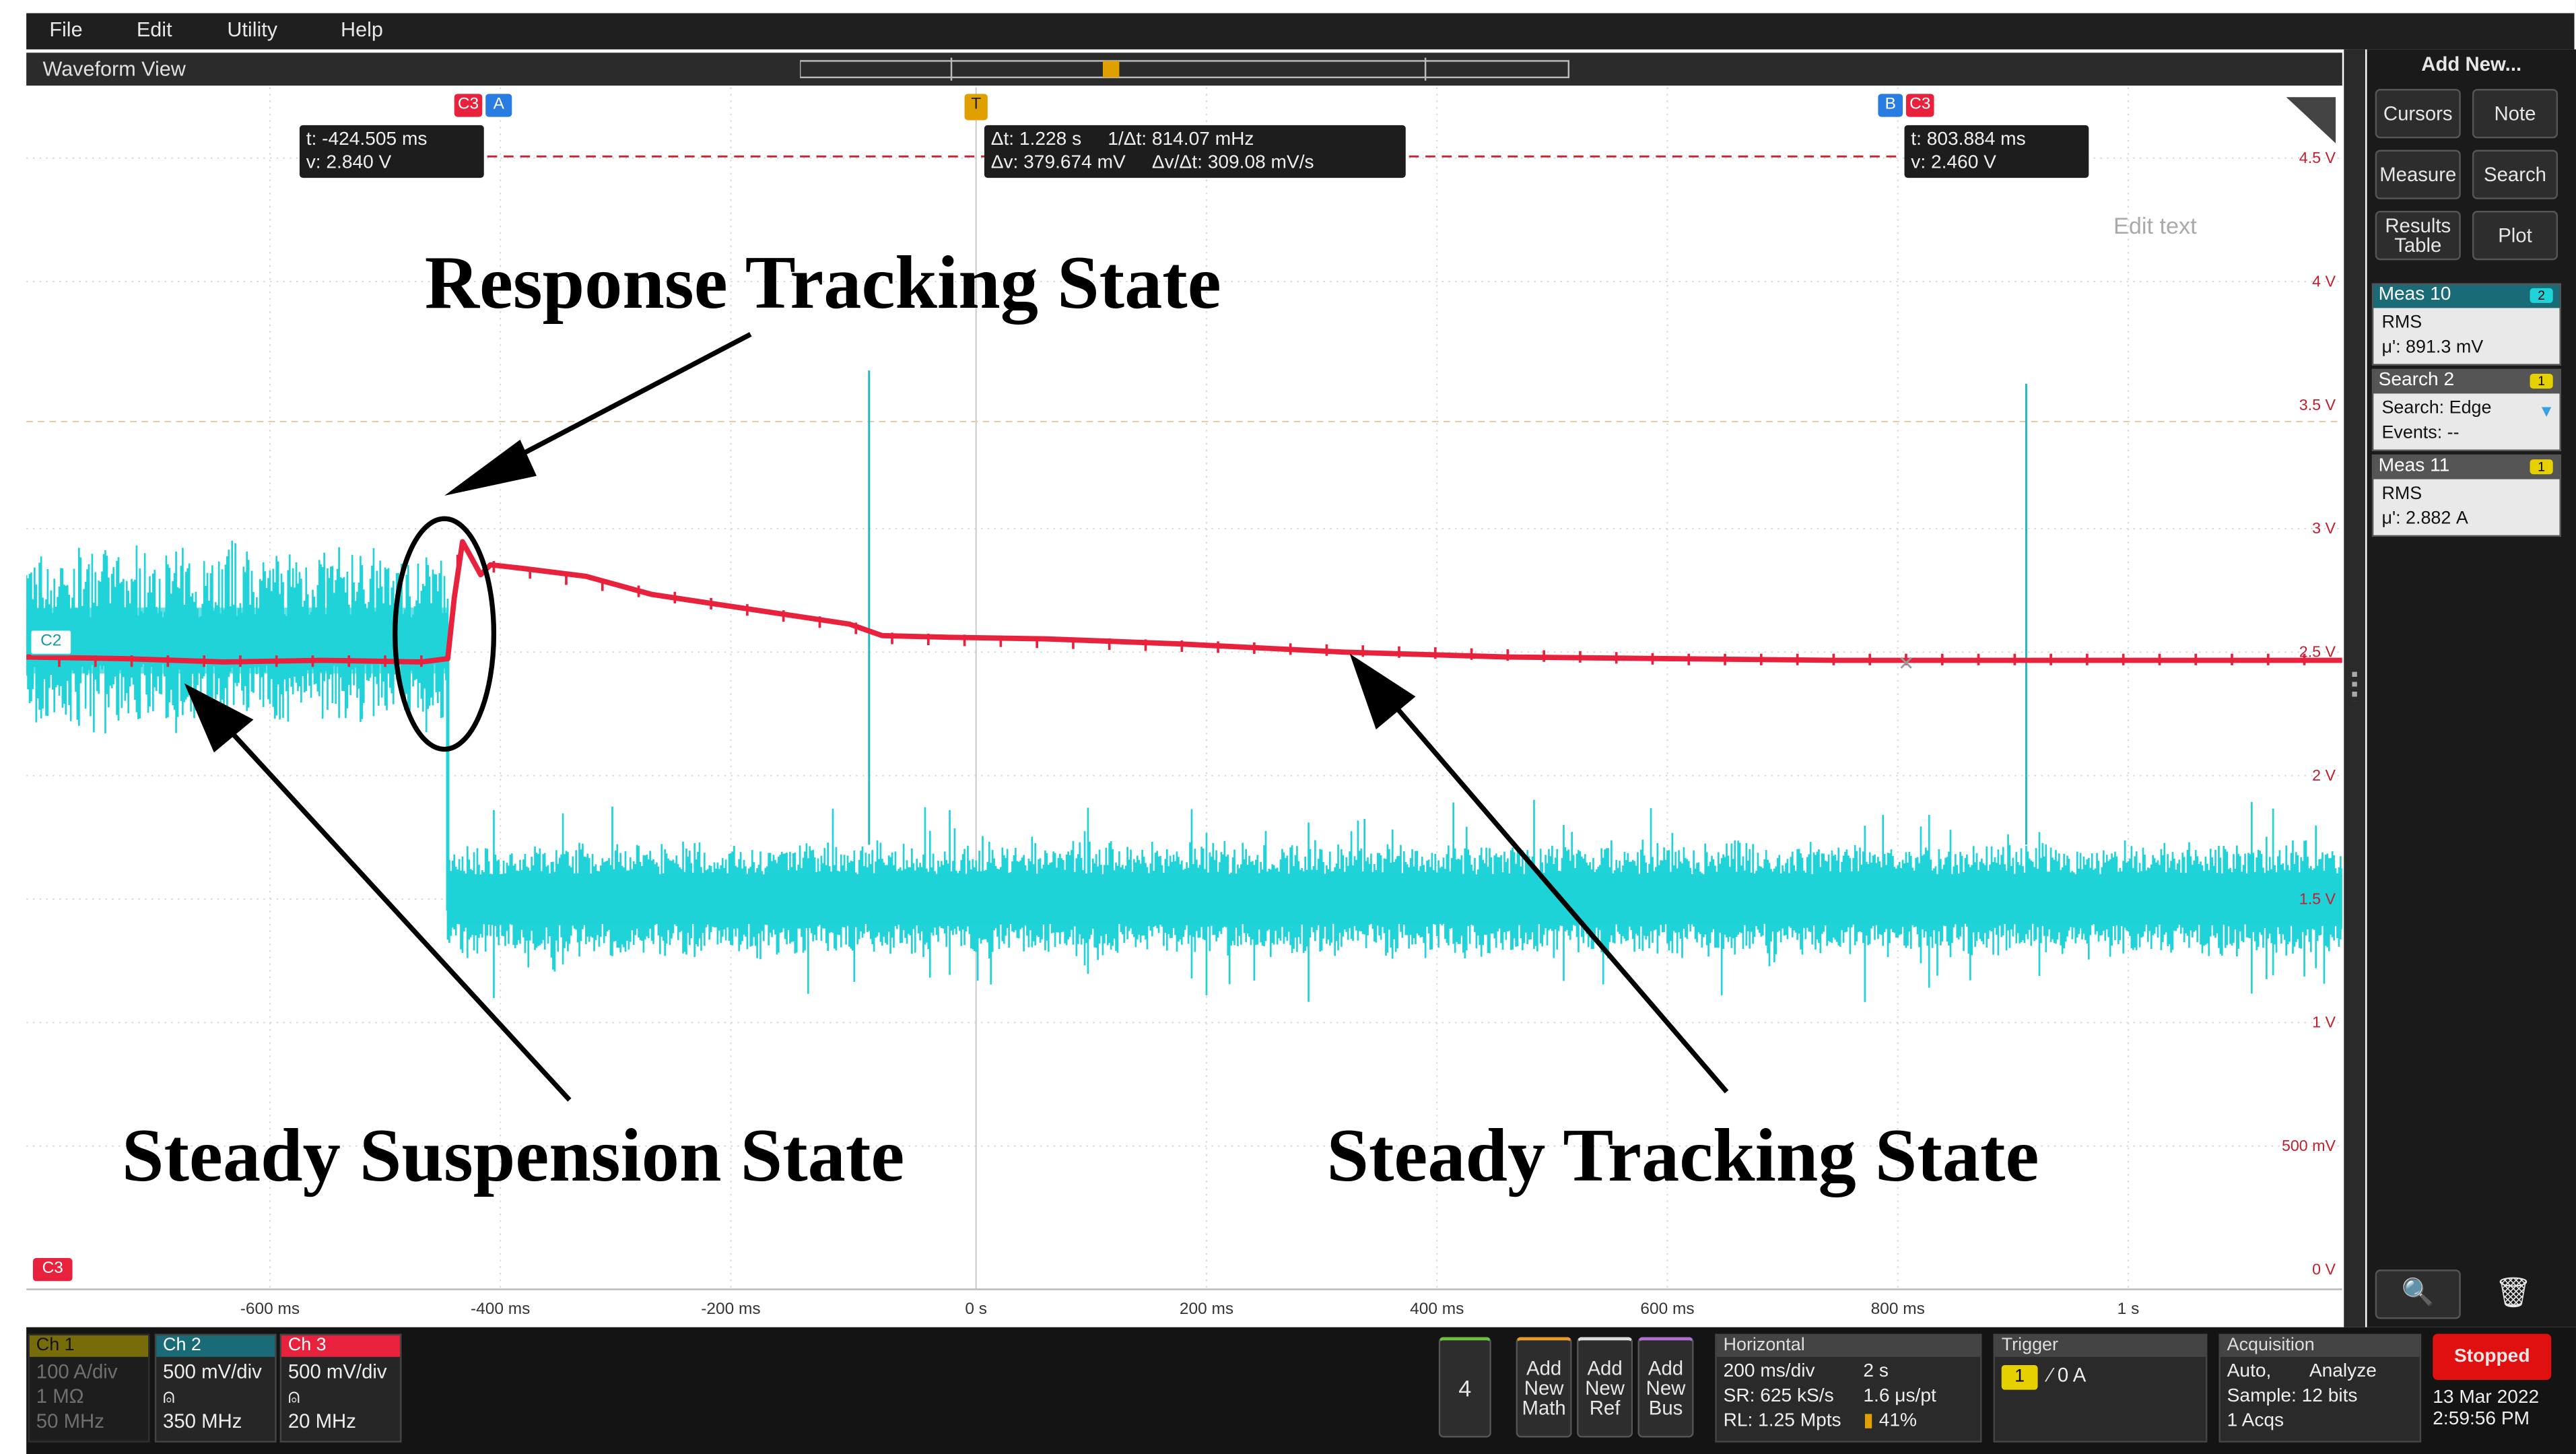 This screenshot has height=1454, width=2576. What do you see at coordinates (2418, 1294) in the screenshot?
I see `zoom-search-icon: 🔍` at bounding box center [2418, 1294].